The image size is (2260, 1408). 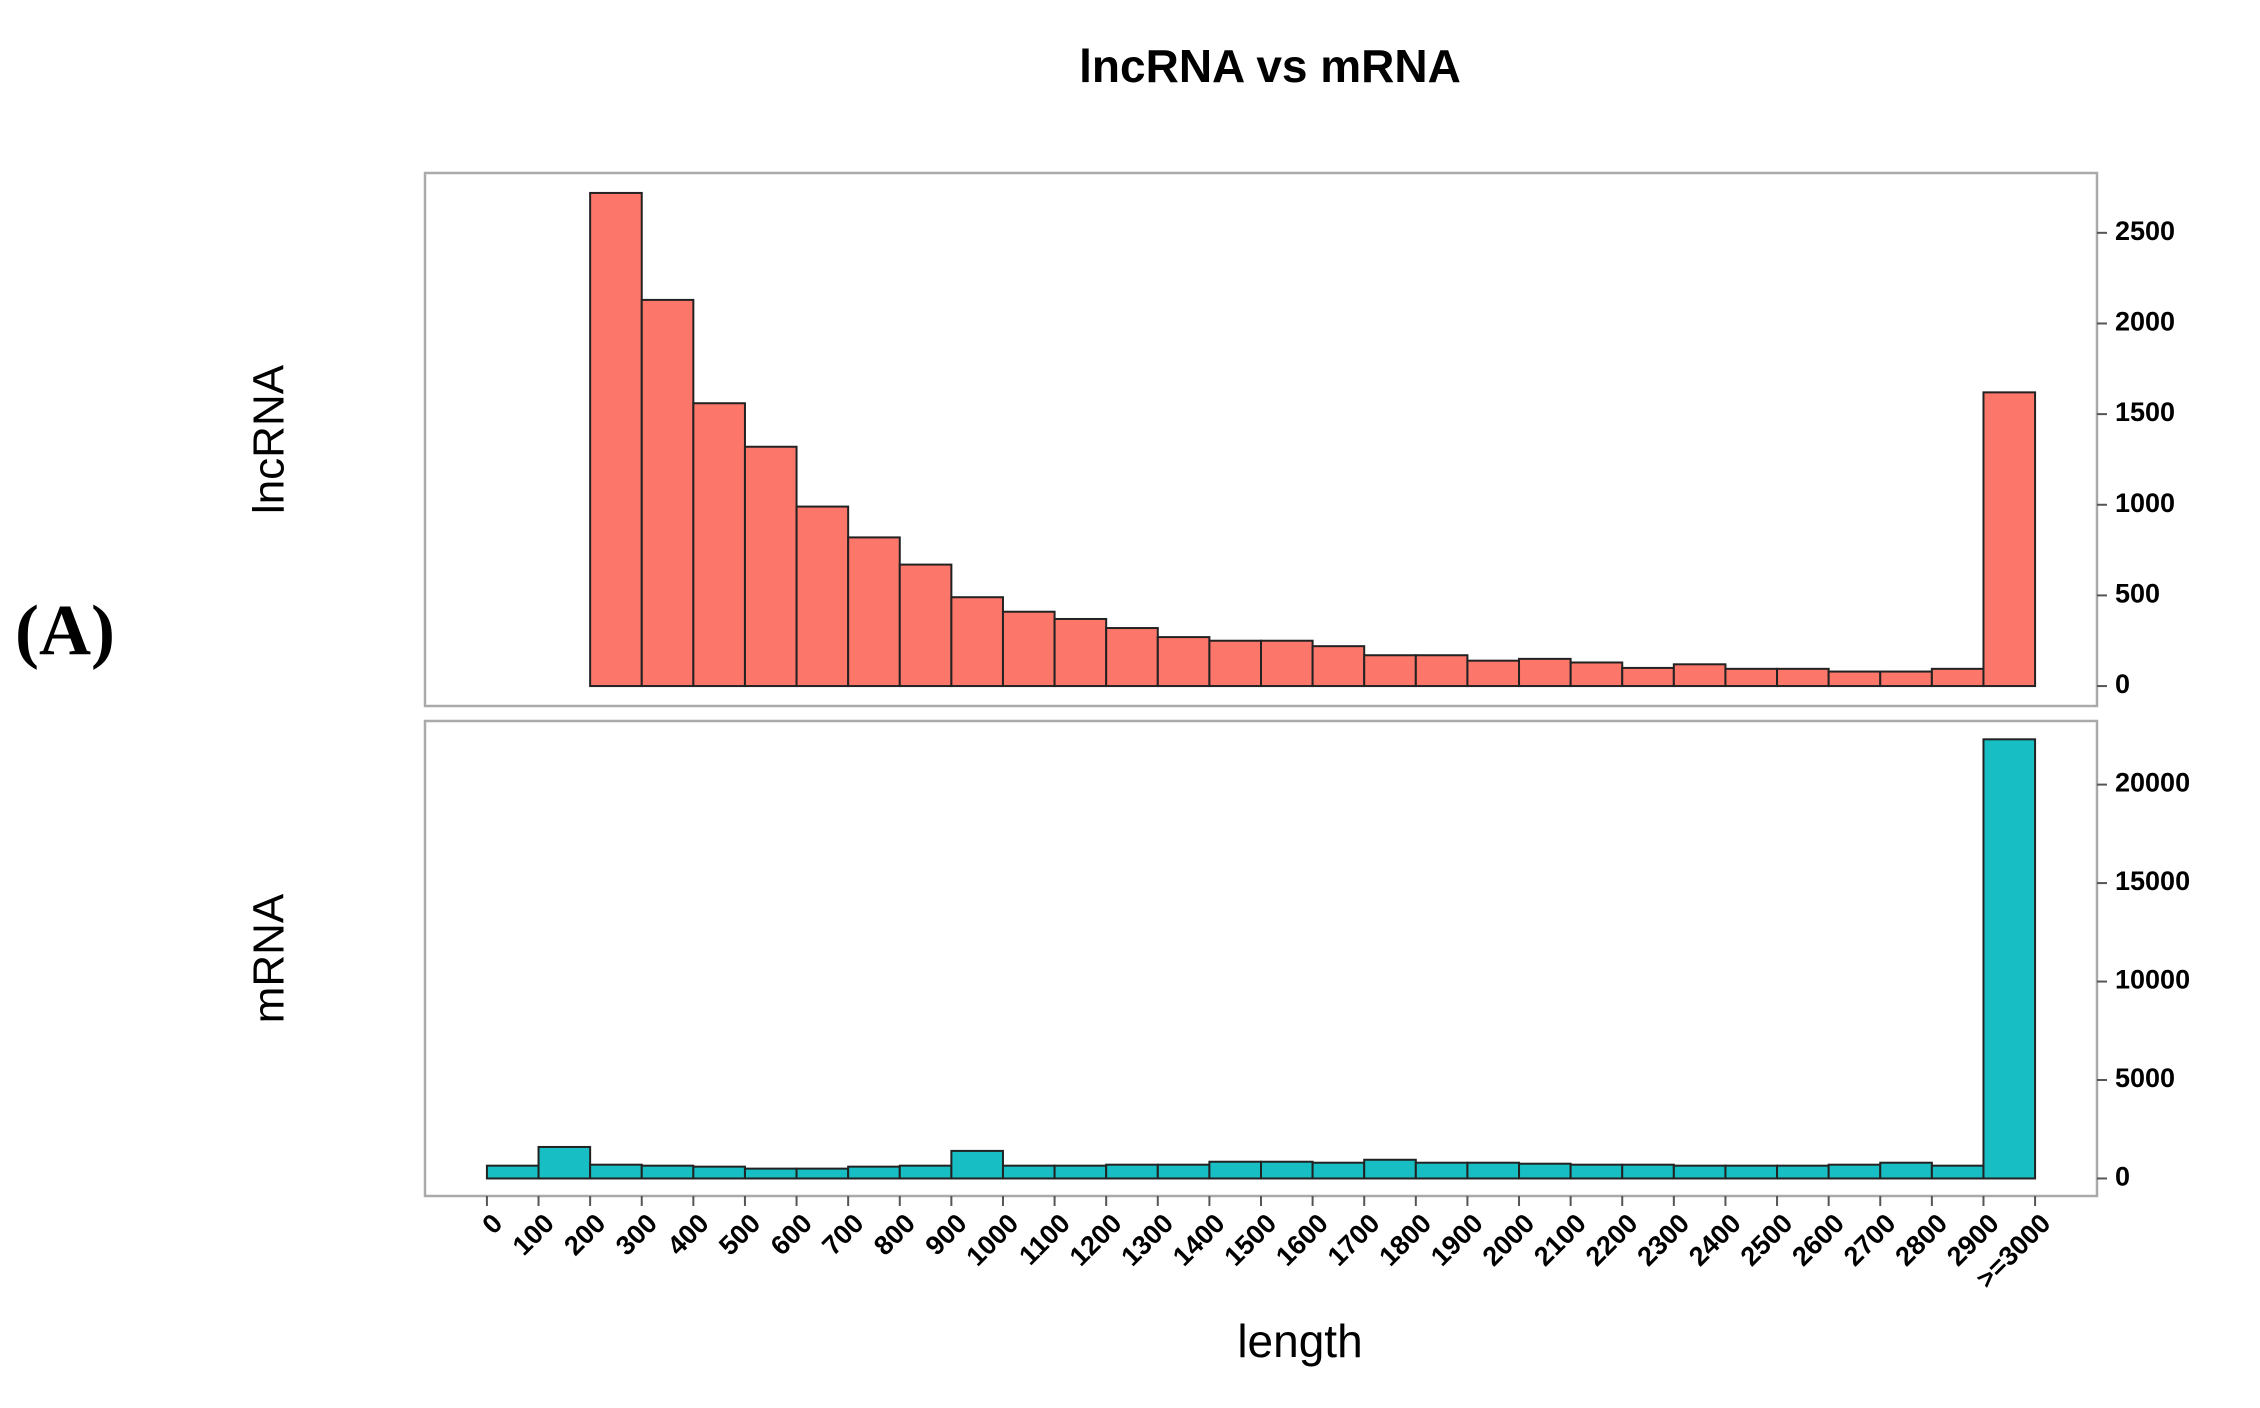 I want to click on x-tick-label: 600, so click(x=791, y=1234).